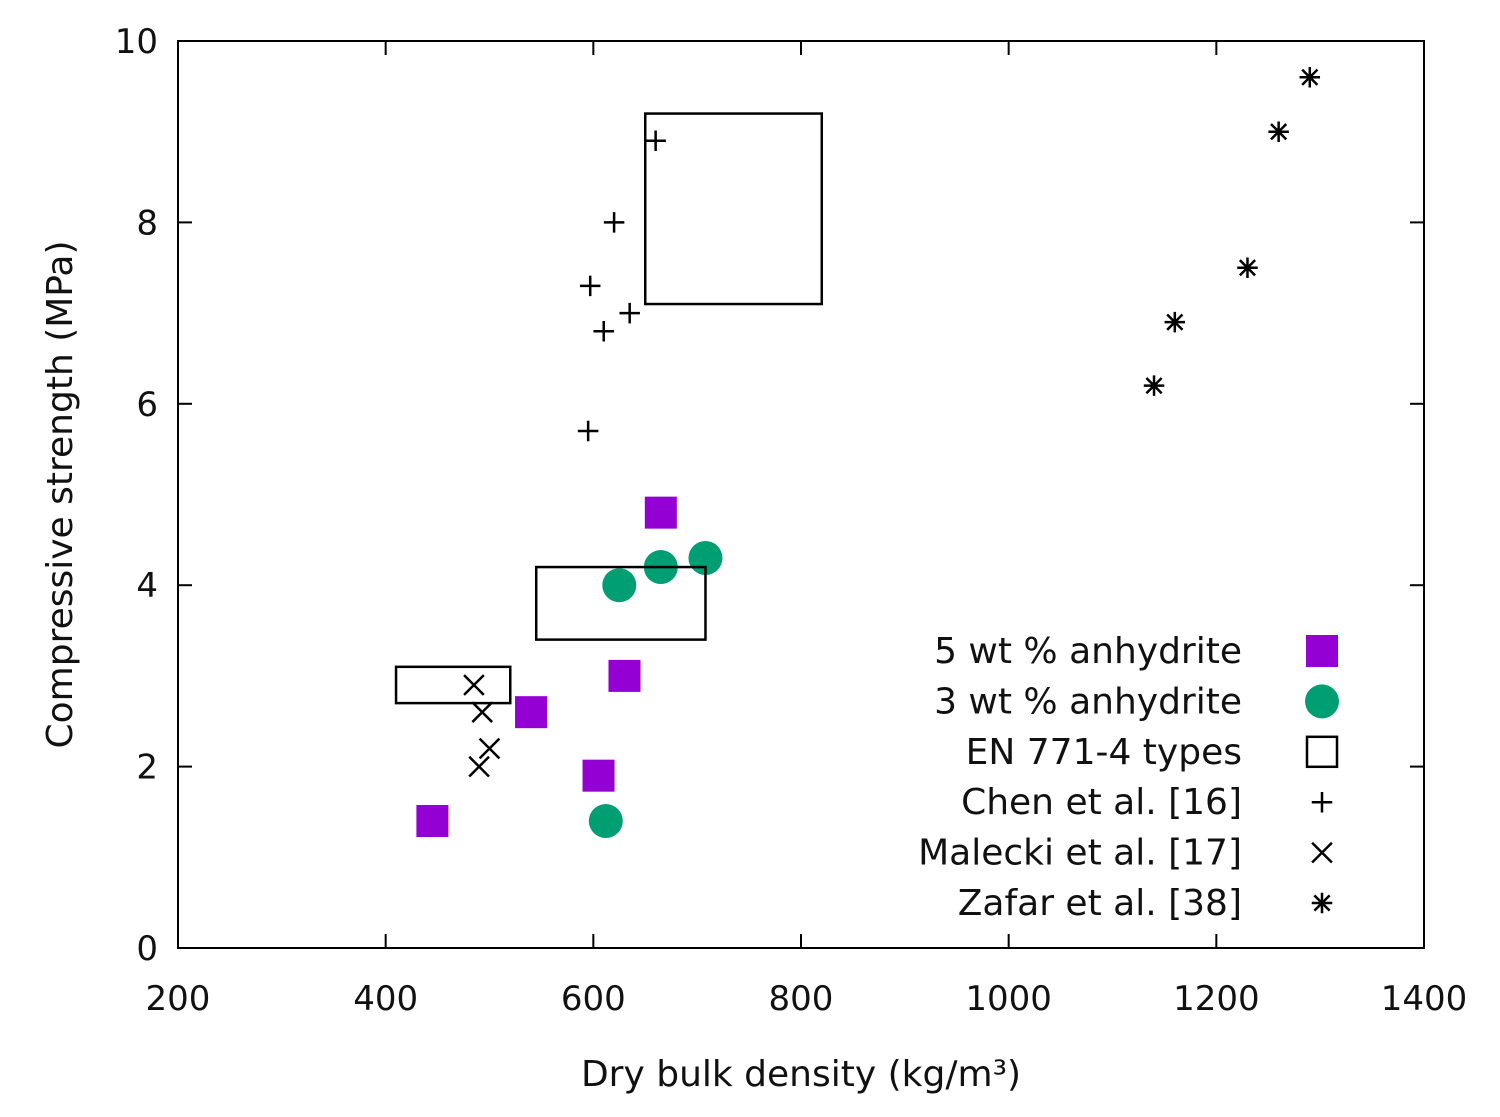  Describe the element at coordinates (801, 999) in the screenshot. I see `x-tick-label: 800` at that location.